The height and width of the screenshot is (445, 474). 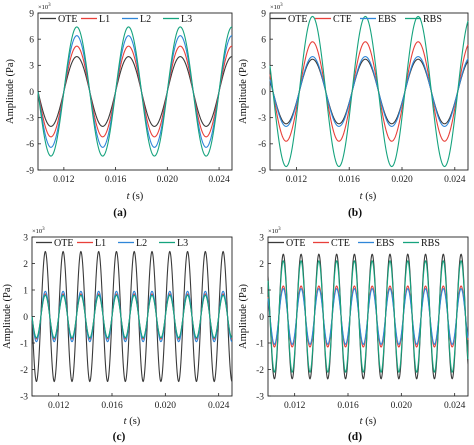 What do you see at coordinates (25, 318) in the screenshot?
I see `y-tick-label-c: 0` at bounding box center [25, 318].